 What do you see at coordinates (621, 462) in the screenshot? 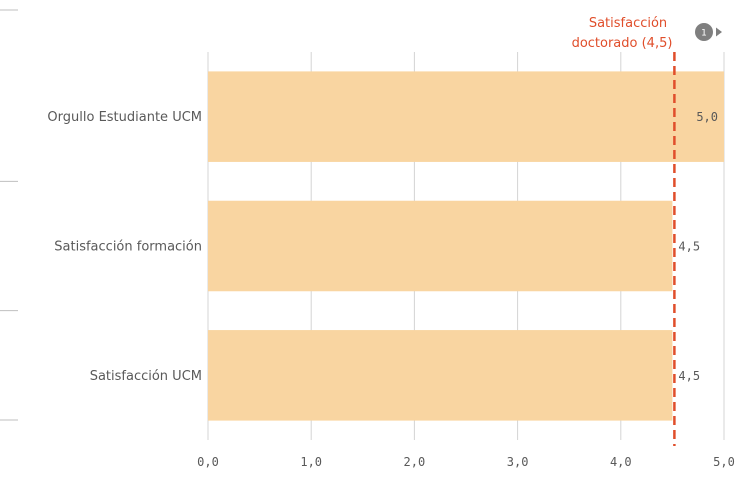
I see `x-tick-label-4: 4,0` at bounding box center [621, 462].